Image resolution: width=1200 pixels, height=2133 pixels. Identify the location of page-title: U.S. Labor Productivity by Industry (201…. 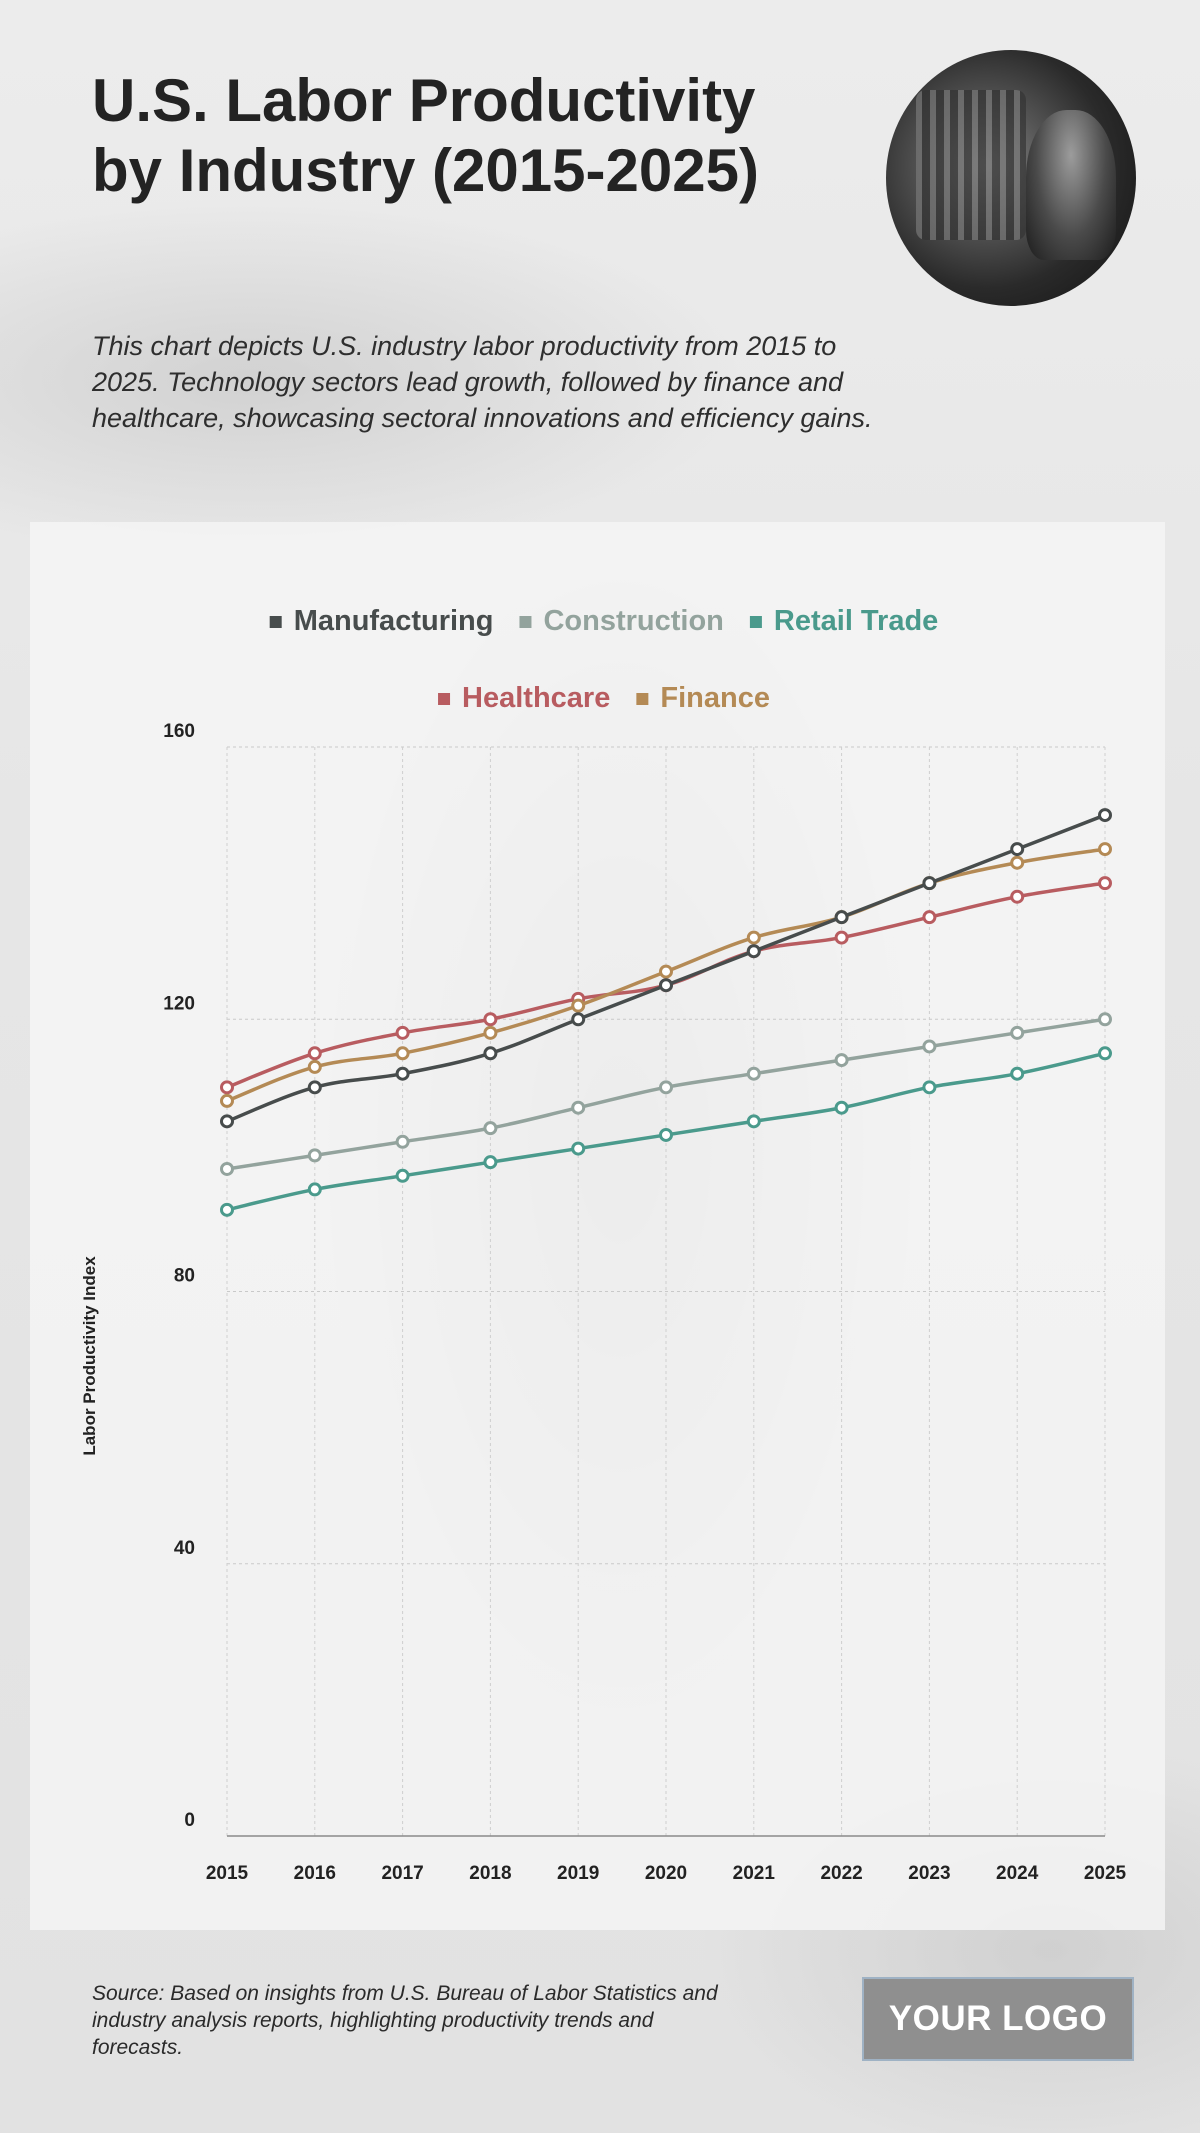
(425, 135).